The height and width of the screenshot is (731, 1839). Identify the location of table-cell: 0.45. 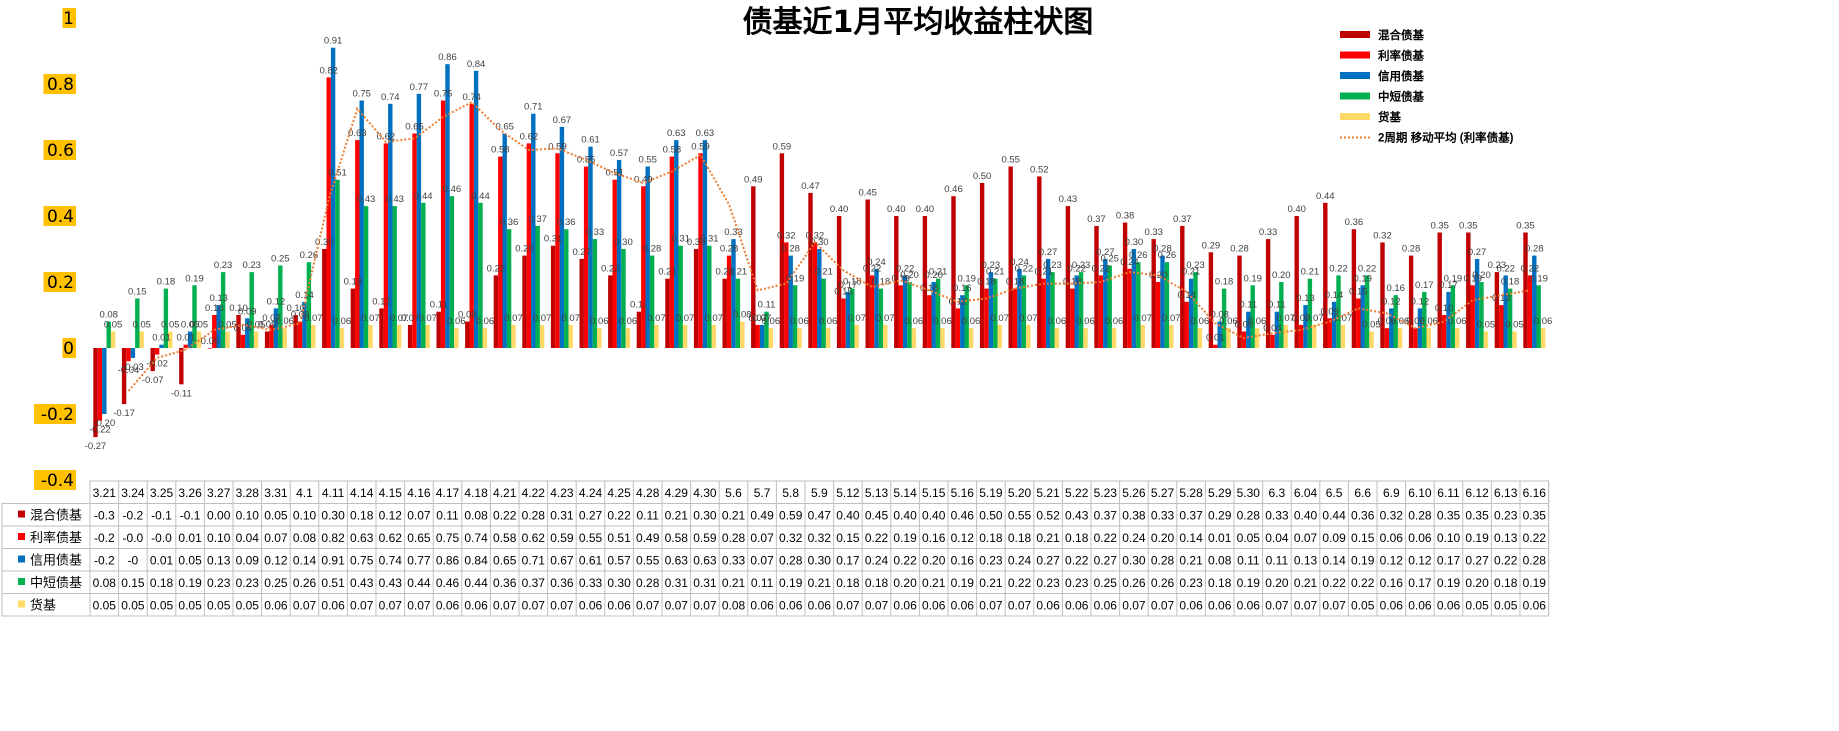
(877, 516).